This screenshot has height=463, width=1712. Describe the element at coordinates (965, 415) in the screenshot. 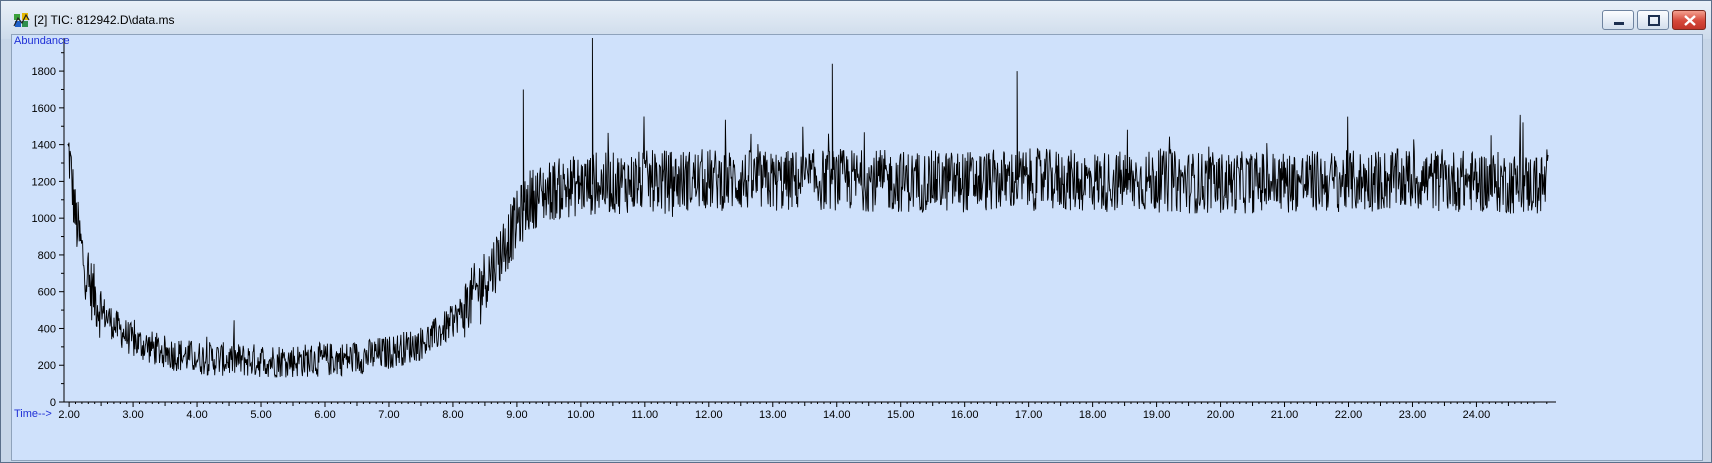

I see `x-tick-label: 16.00` at that location.